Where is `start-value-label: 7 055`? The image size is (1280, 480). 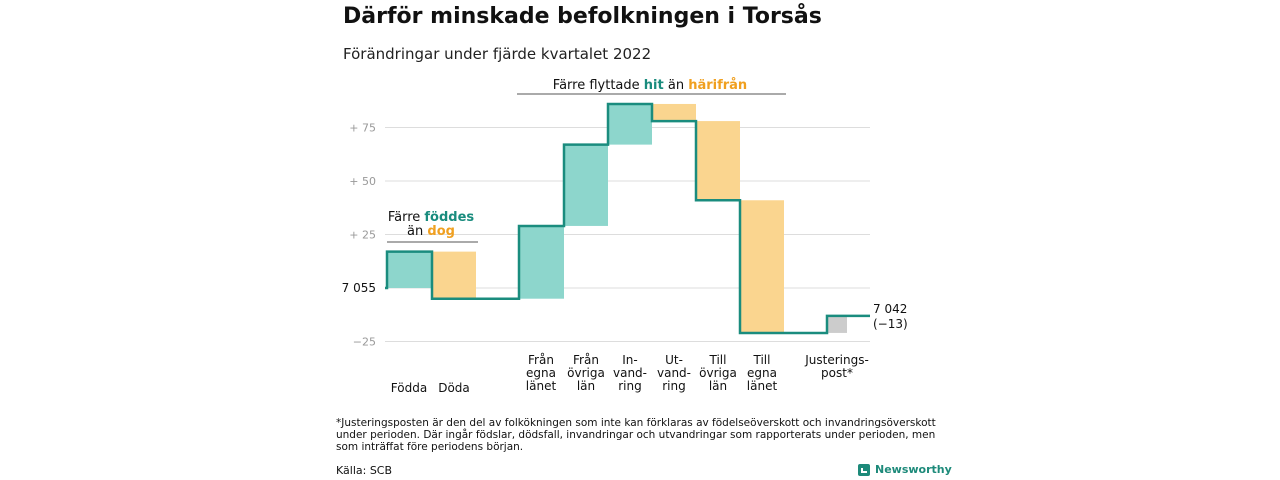 start-value-label: 7 055 is located at coordinates (359, 288).